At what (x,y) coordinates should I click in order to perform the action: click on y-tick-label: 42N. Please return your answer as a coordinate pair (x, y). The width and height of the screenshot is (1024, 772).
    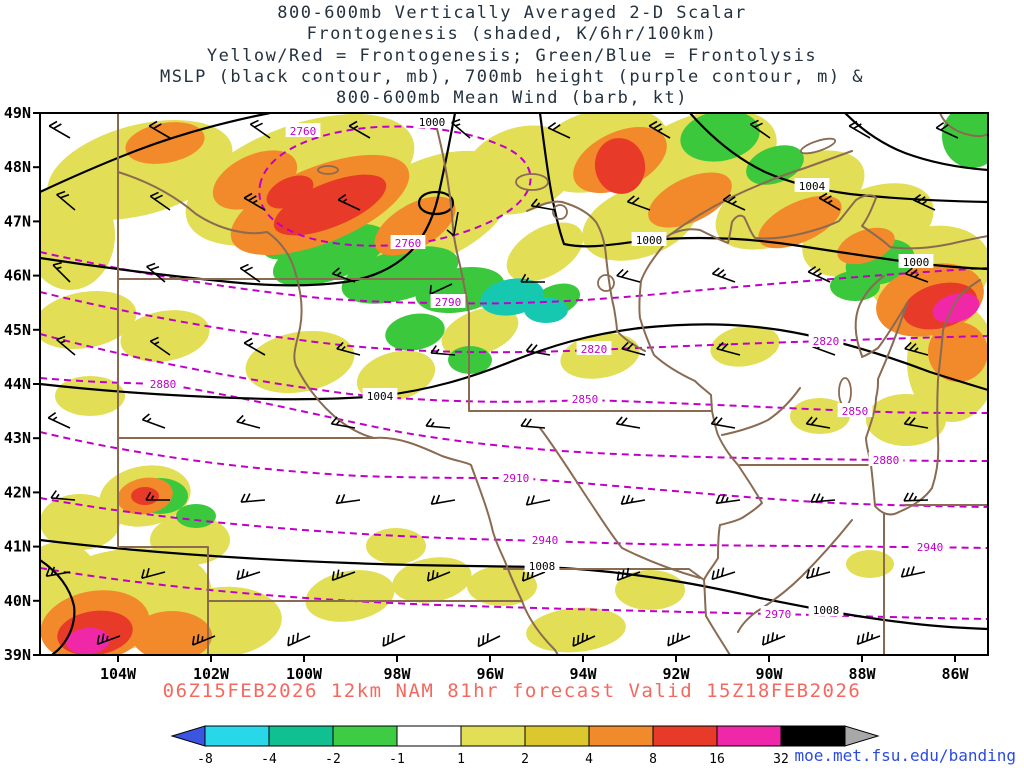
    Looking at the image, I should click on (17, 492).